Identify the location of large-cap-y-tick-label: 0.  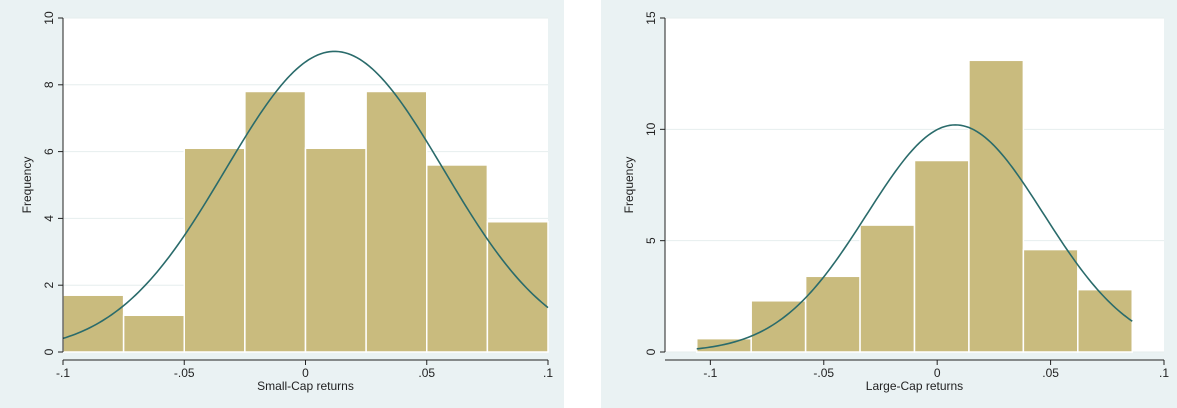
(651, 351).